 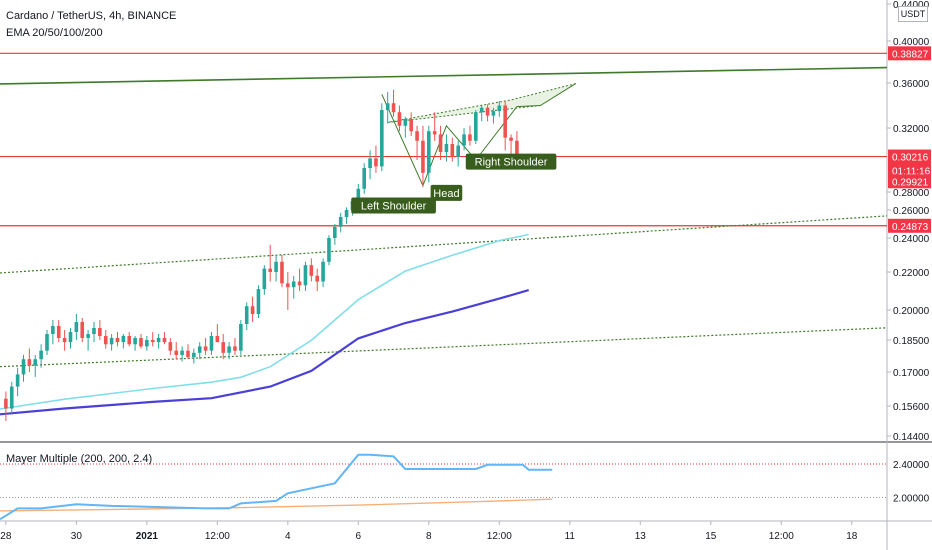 I want to click on pattern-label-2: Right Shoulder, so click(x=511, y=161).